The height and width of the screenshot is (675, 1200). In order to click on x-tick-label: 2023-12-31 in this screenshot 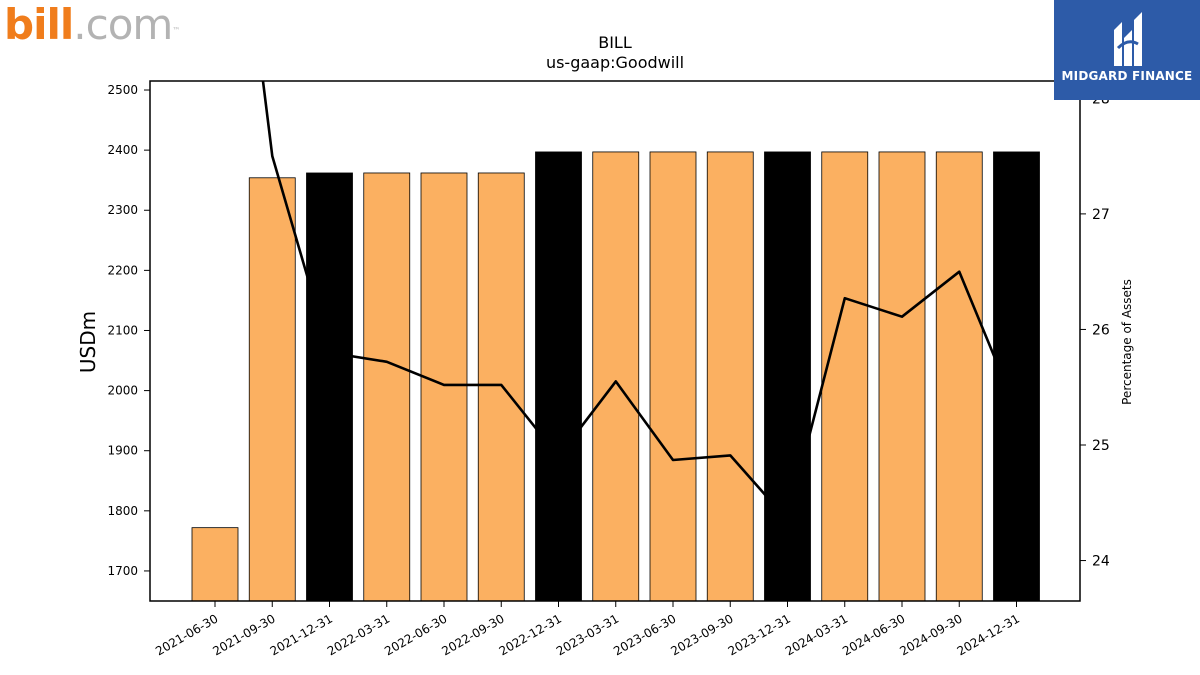, I will do `click(759, 634)`.